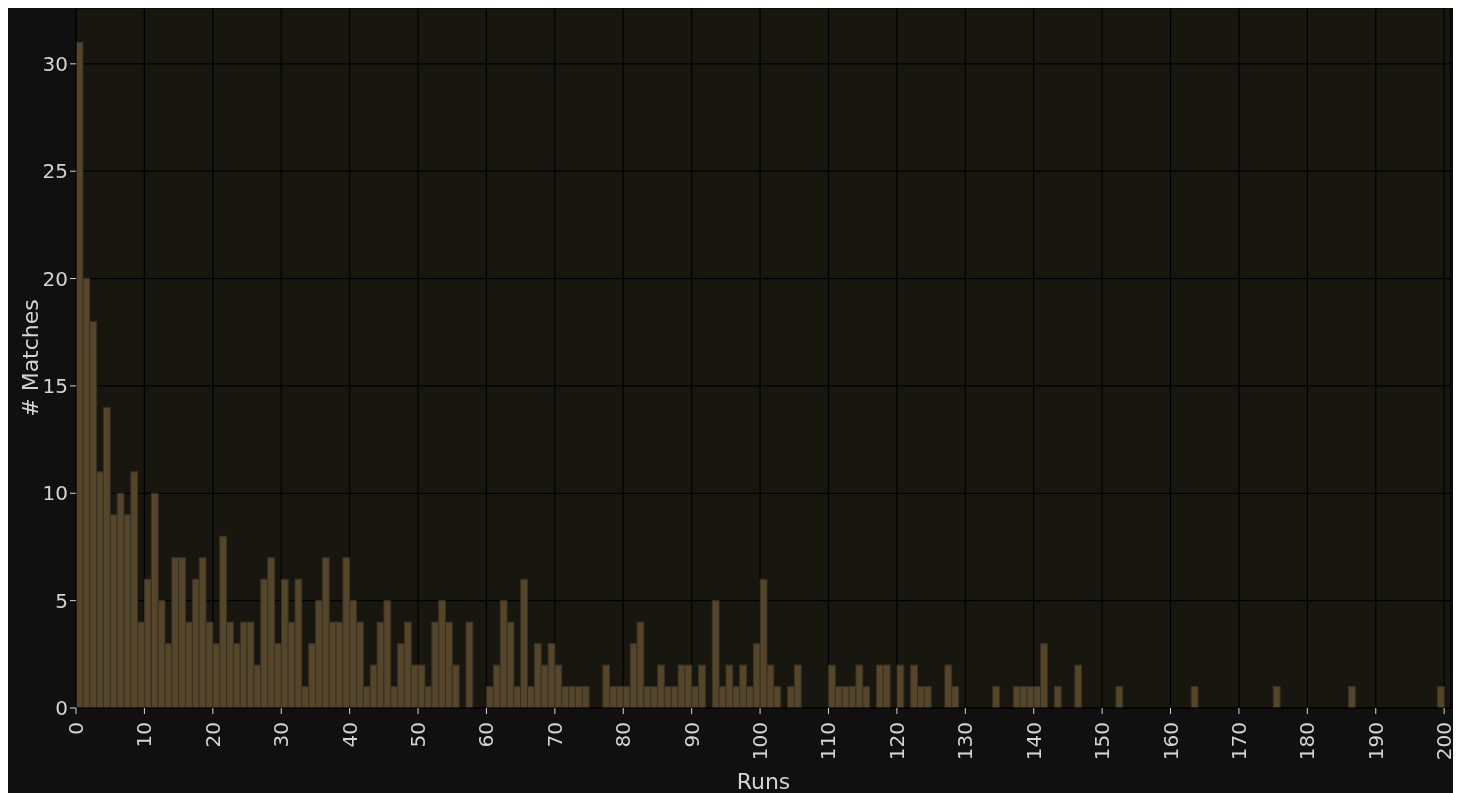 The width and height of the screenshot is (1461, 793). Describe the element at coordinates (55, 493) in the screenshot. I see `y-tick-label: 10` at that location.